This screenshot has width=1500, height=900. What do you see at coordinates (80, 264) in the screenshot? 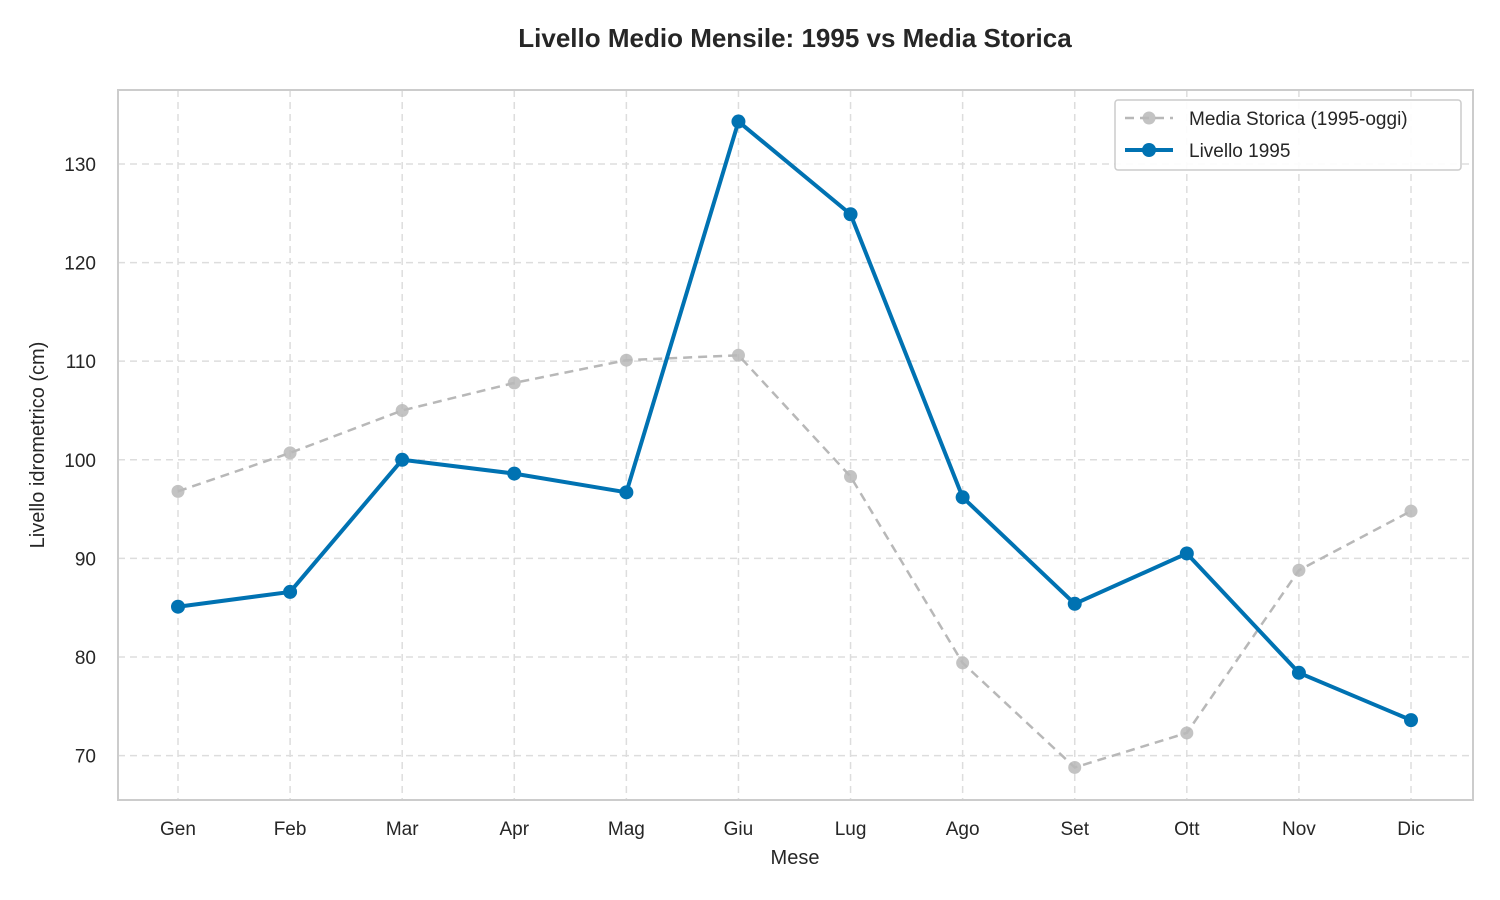
I see `y-tick-label: 120` at bounding box center [80, 264].